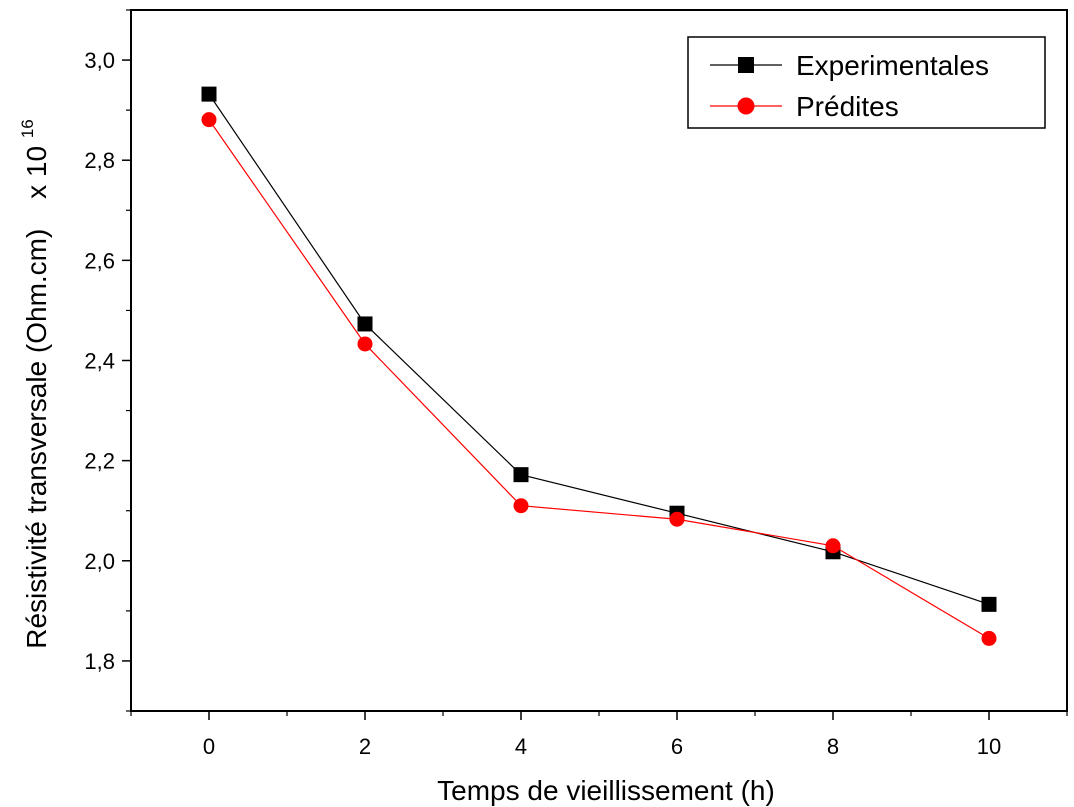 This screenshot has width=1074, height=807. What do you see at coordinates (746, 65) in the screenshot?
I see `legend-marker-experimentales` at bounding box center [746, 65].